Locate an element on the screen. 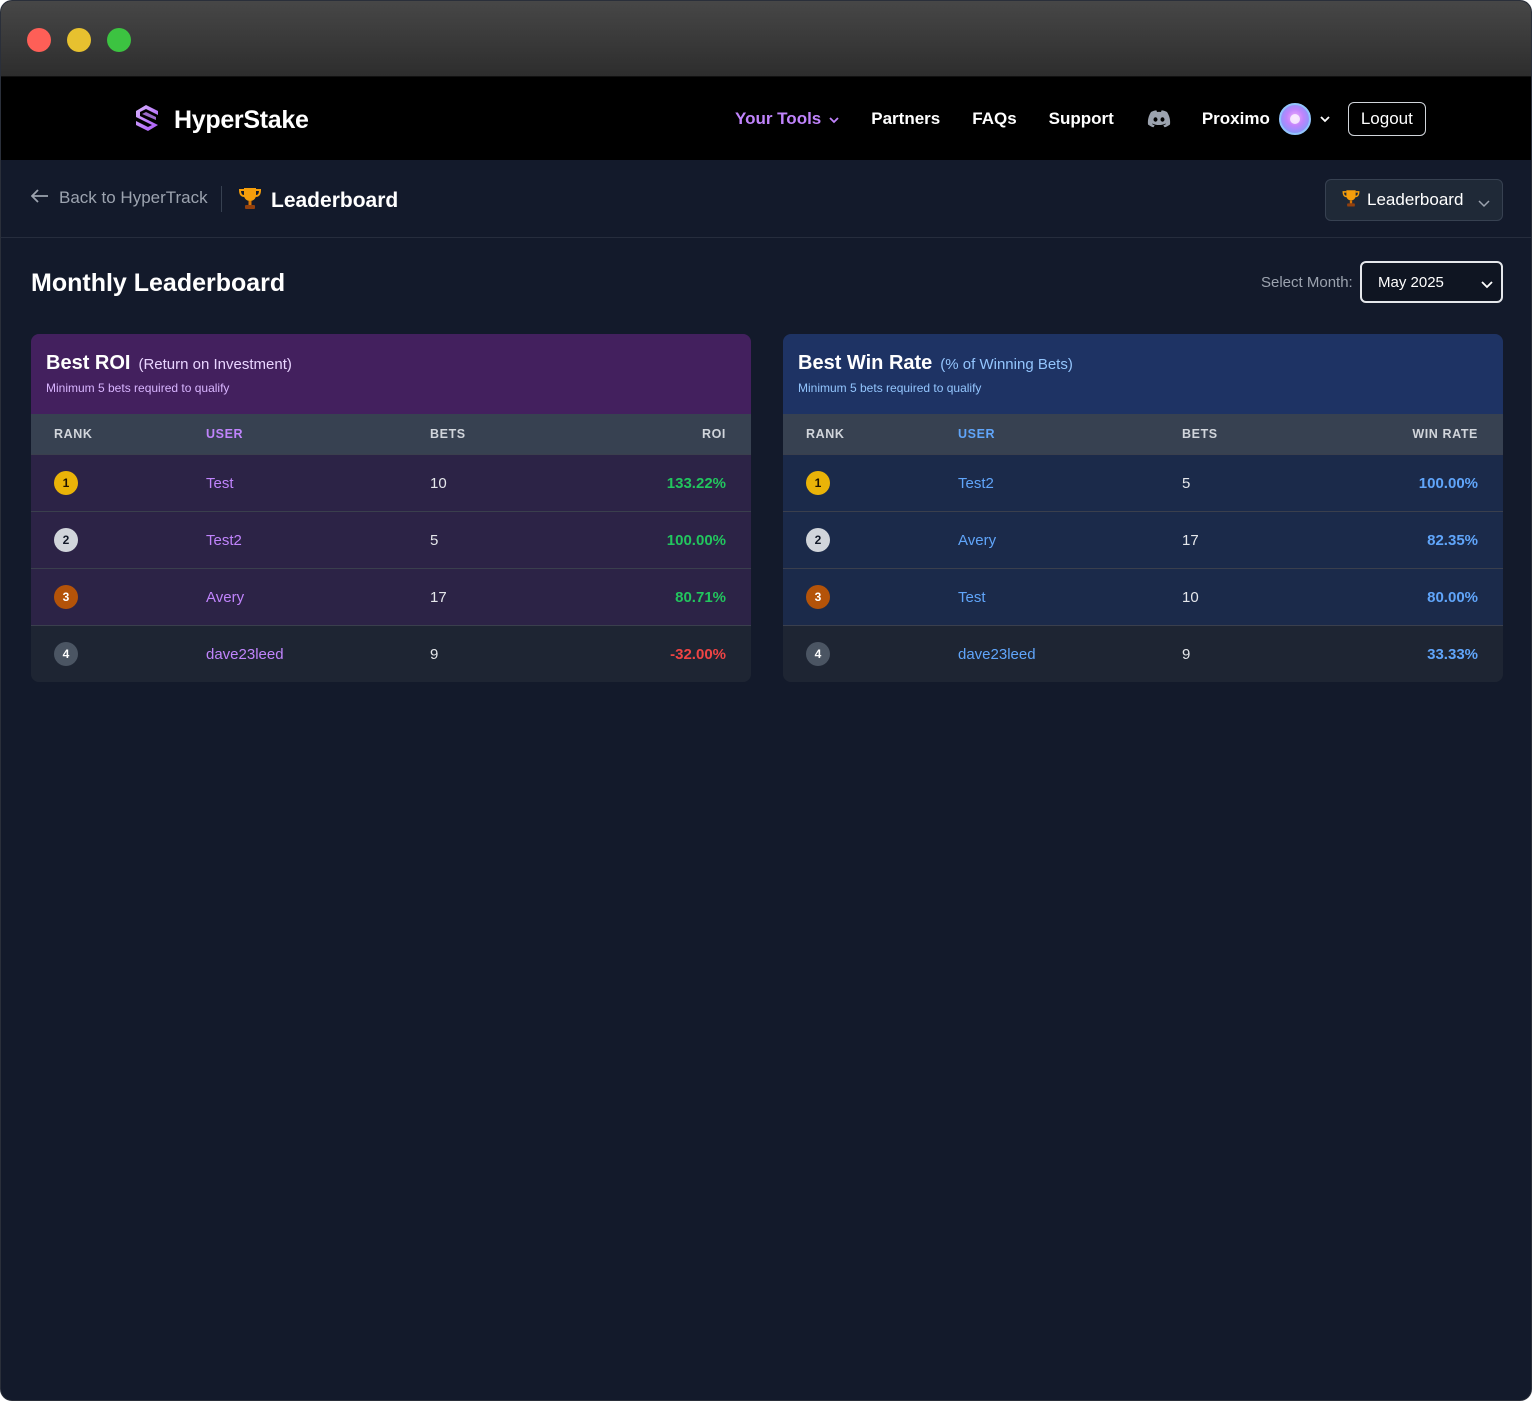 The height and width of the screenshot is (1401, 1532). table-header: RANK USER BETS ROI is located at coordinates (391, 434).